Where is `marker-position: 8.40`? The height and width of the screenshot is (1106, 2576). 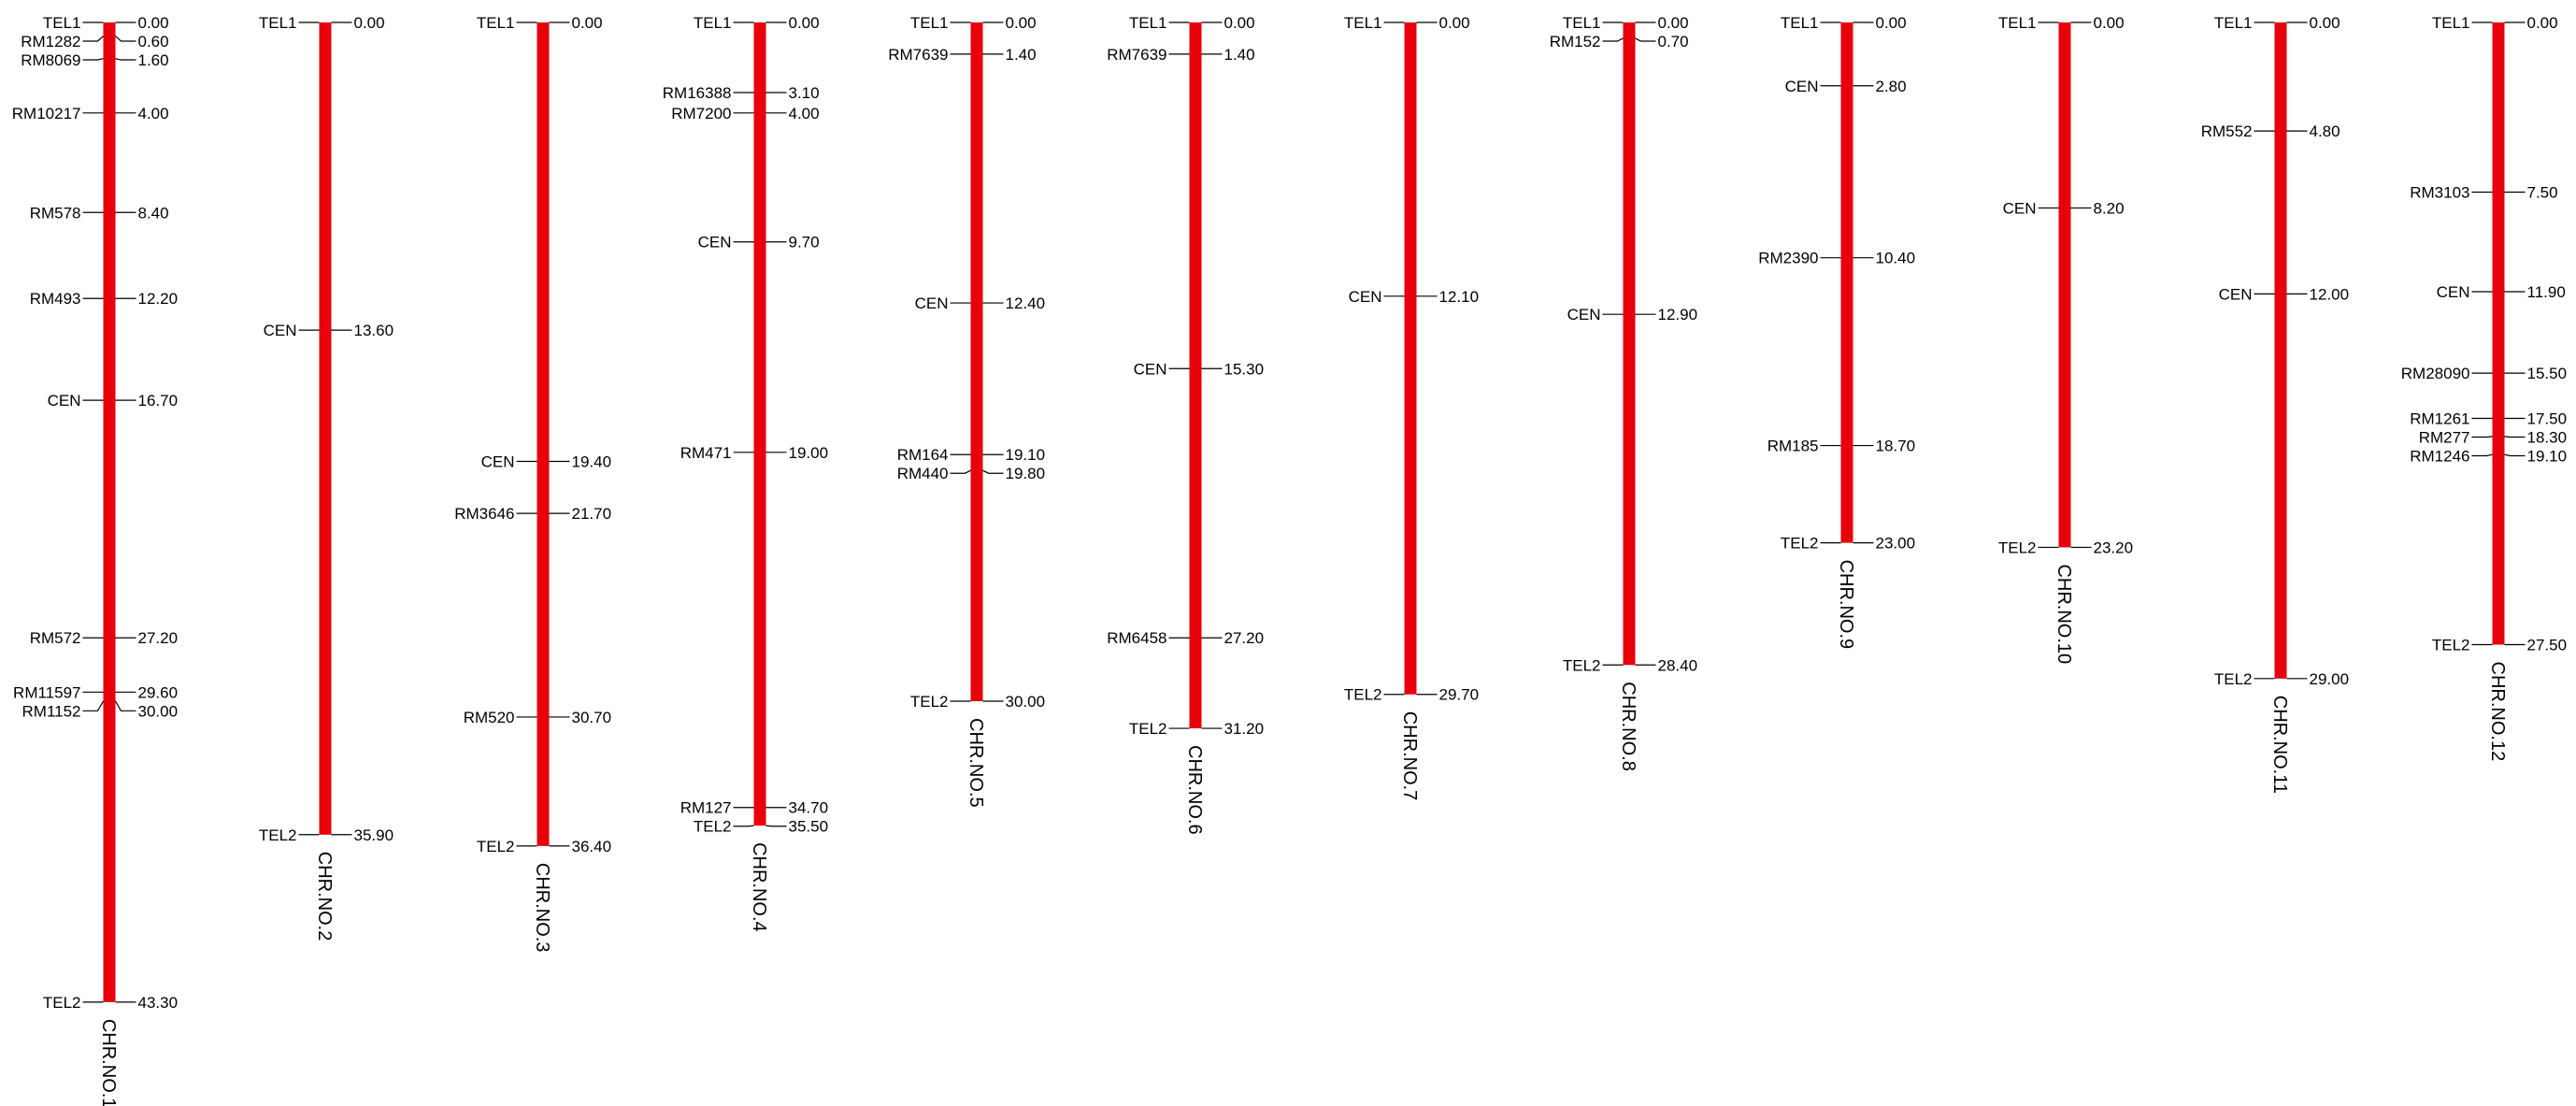 marker-position: 8.40 is located at coordinates (153, 213).